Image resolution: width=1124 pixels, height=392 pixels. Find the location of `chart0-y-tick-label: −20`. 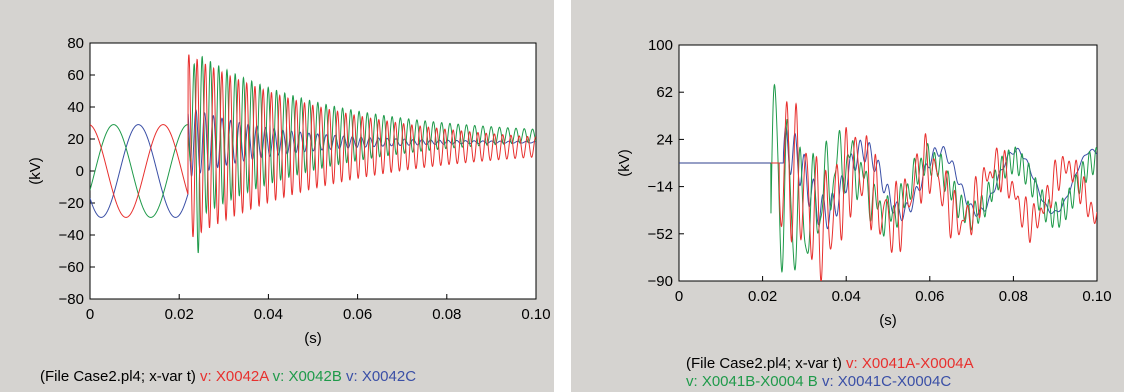

chart0-y-tick-label: −20 is located at coordinates (71, 203).